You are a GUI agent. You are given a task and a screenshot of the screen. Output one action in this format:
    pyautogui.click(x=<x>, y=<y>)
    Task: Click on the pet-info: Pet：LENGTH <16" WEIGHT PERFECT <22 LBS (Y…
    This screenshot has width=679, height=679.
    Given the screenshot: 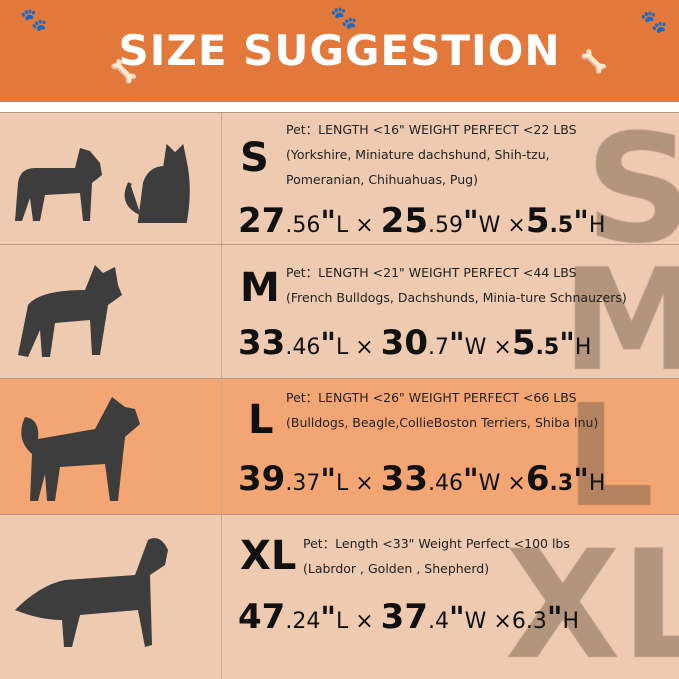 What is the action you would take?
    pyautogui.click(x=431, y=154)
    